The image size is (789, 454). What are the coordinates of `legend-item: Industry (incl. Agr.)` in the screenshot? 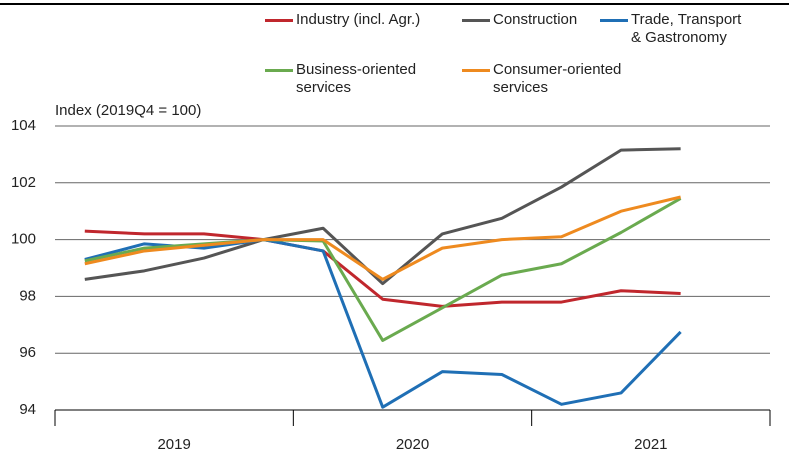 It's located at (352, 20).